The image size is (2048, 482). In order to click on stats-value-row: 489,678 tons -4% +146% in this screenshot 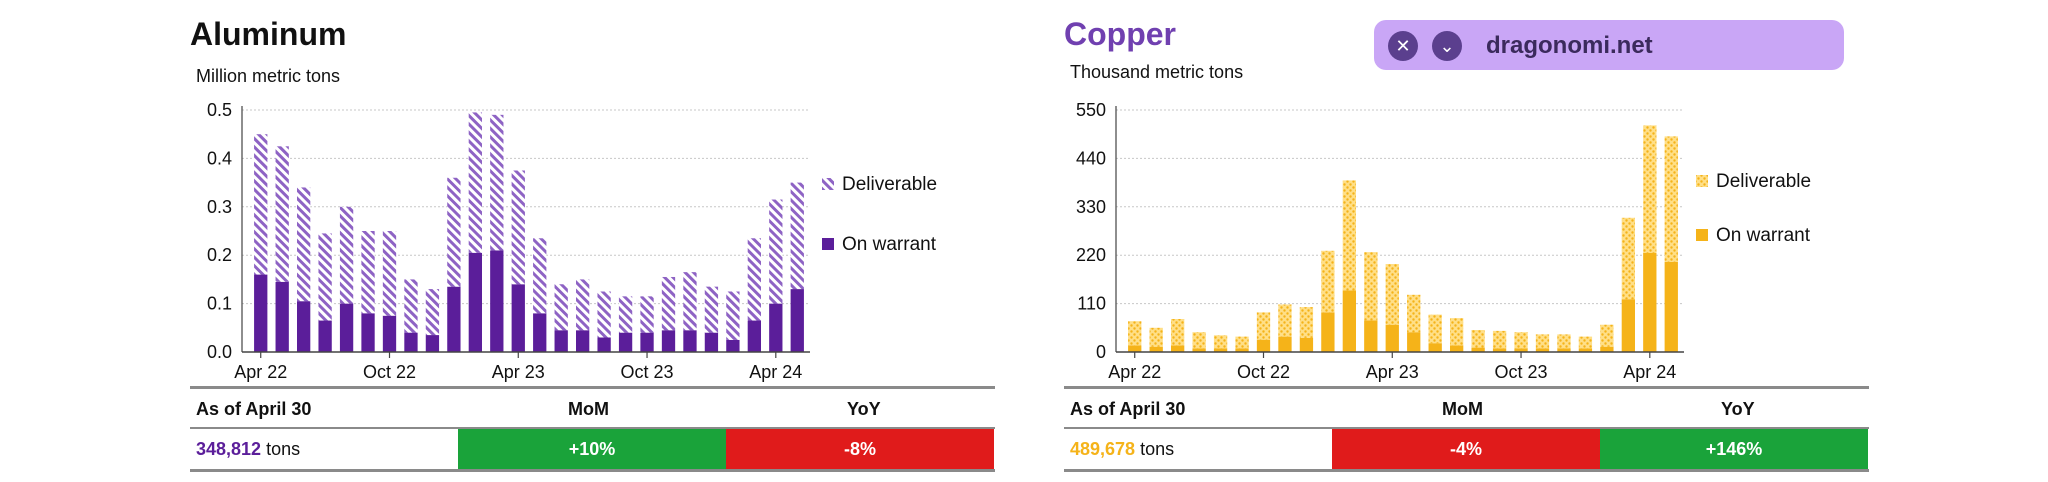, I will do `click(1466, 449)`.